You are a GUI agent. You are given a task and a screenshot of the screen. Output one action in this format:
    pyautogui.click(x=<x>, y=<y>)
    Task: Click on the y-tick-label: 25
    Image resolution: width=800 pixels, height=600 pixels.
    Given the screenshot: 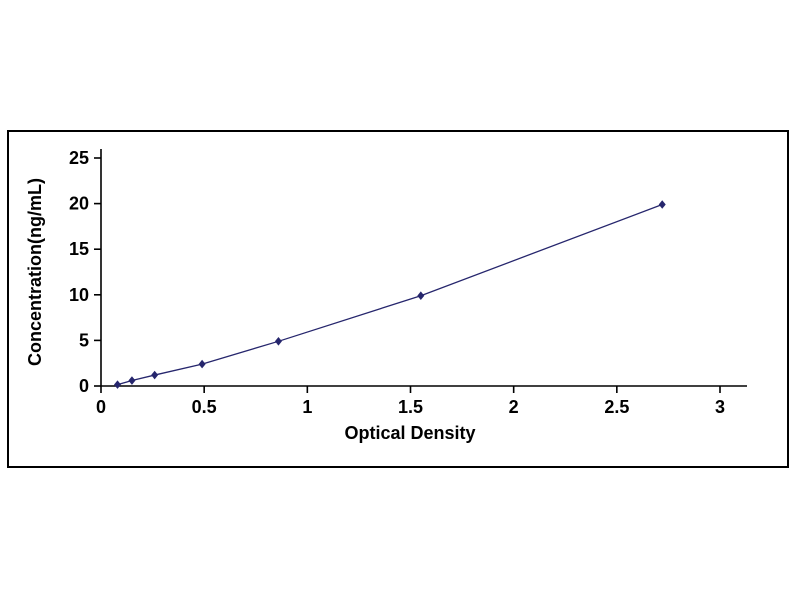 What is the action you would take?
    pyautogui.click(x=79, y=158)
    